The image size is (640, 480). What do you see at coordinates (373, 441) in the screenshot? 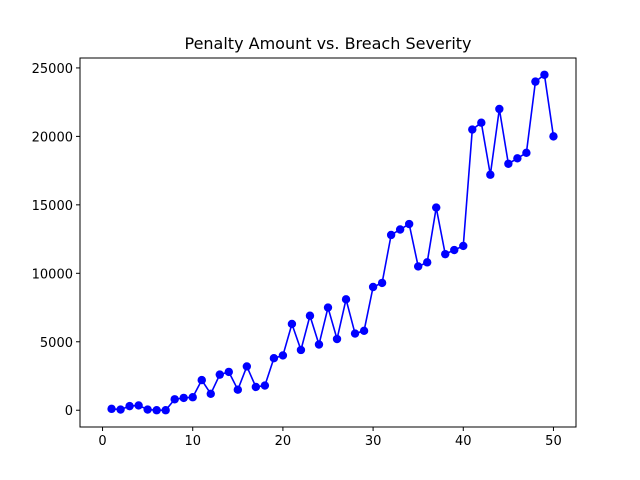
I see `x-tick-label: 30` at bounding box center [373, 441].